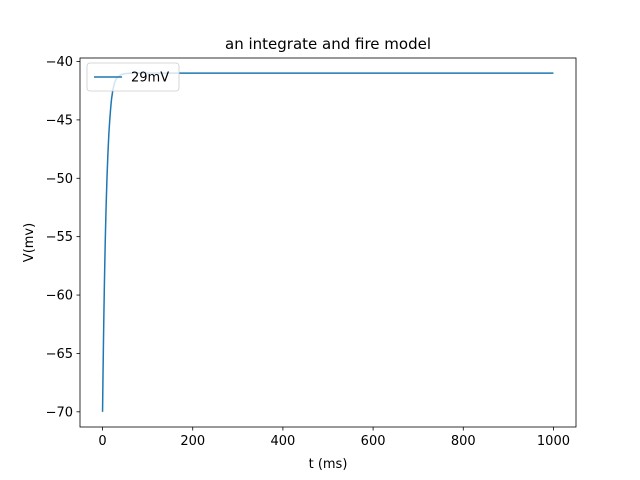 This screenshot has height=480, width=640. What do you see at coordinates (59, 237) in the screenshot?
I see `y-tick-label: −55` at bounding box center [59, 237].